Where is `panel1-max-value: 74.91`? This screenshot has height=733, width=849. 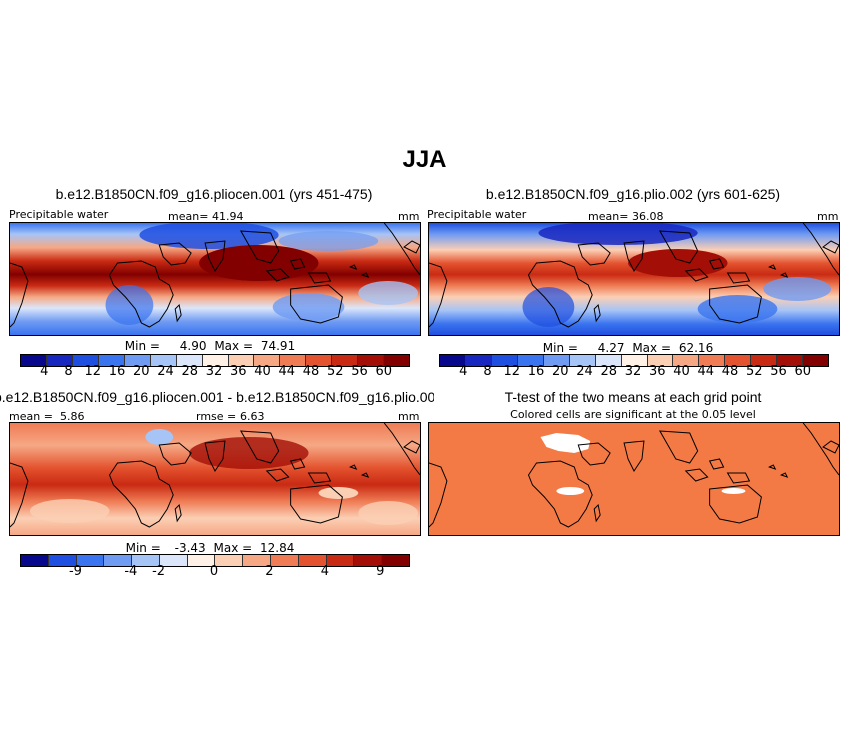 panel1-max-value: 74.91 is located at coordinates (278, 346).